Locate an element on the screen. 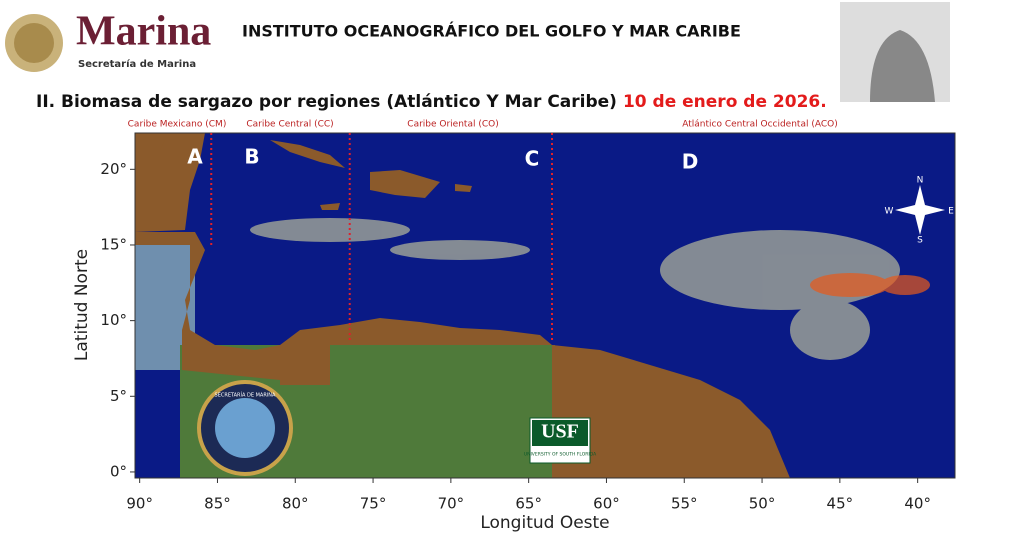 The image size is (1024, 542). usf-logo: USF UNIVERSITY OF SOUTH FLORIDA is located at coordinates (560, 440).